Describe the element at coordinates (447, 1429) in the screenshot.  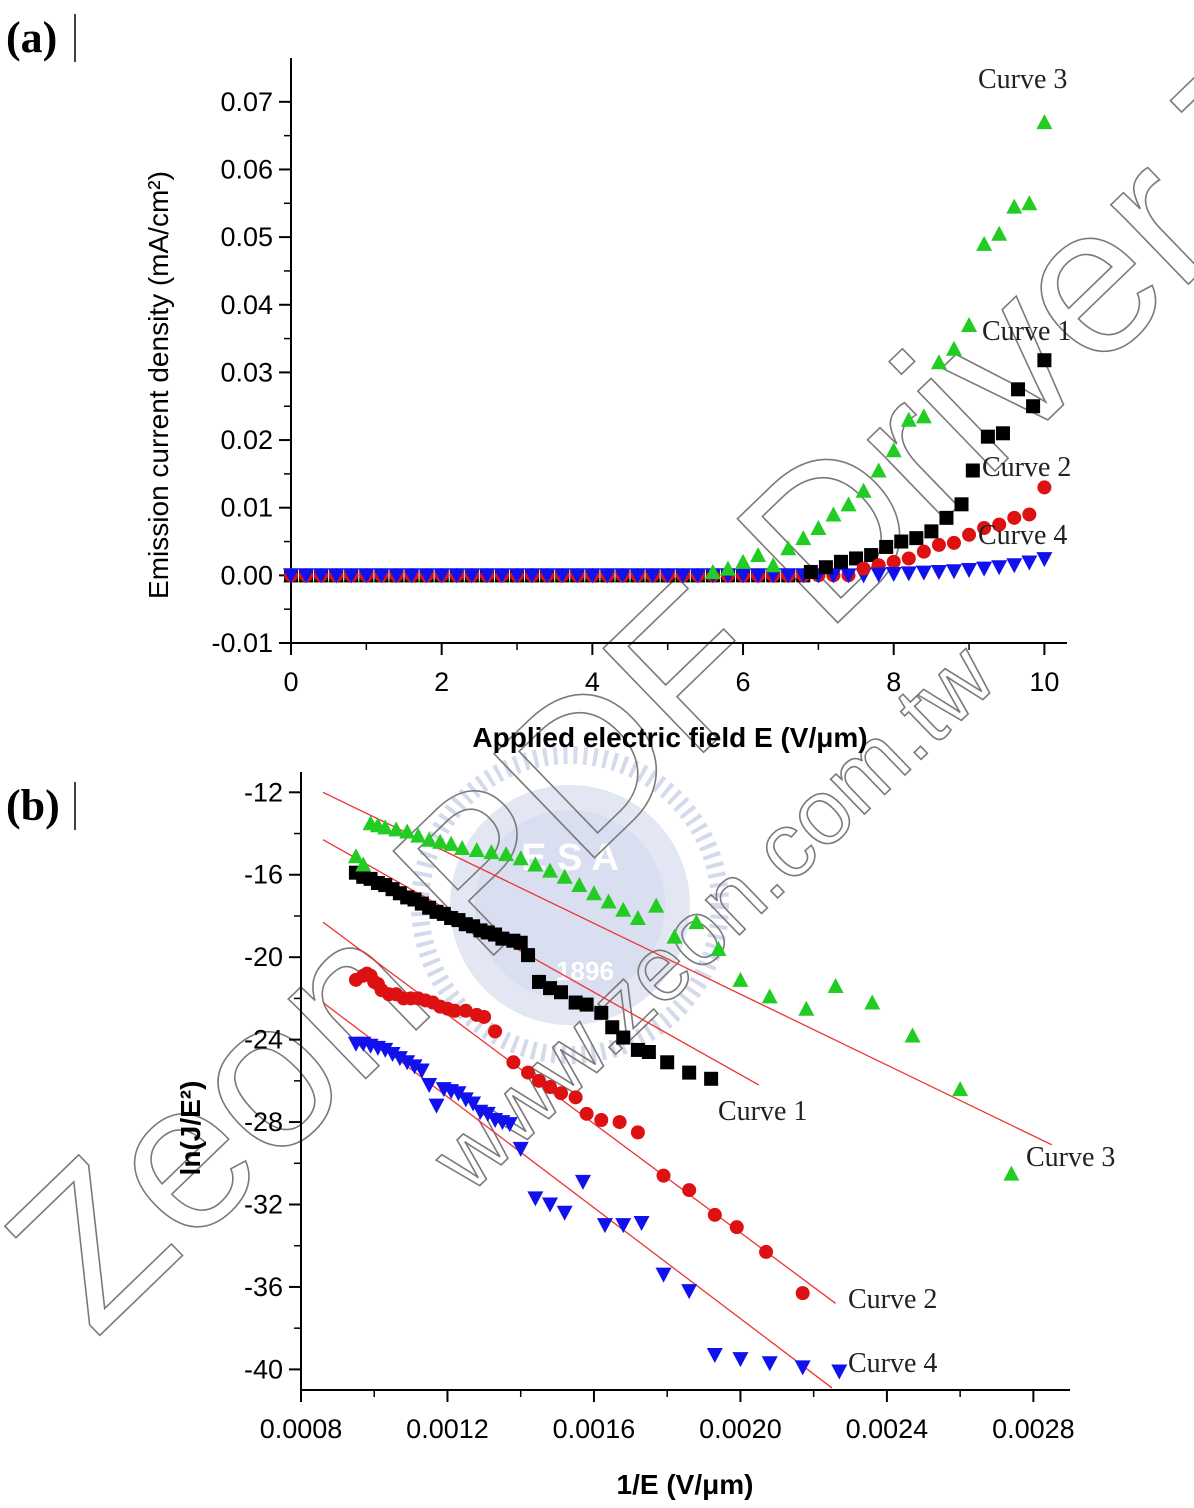
I see `b-x-tick-label: 0.0012` at that location.